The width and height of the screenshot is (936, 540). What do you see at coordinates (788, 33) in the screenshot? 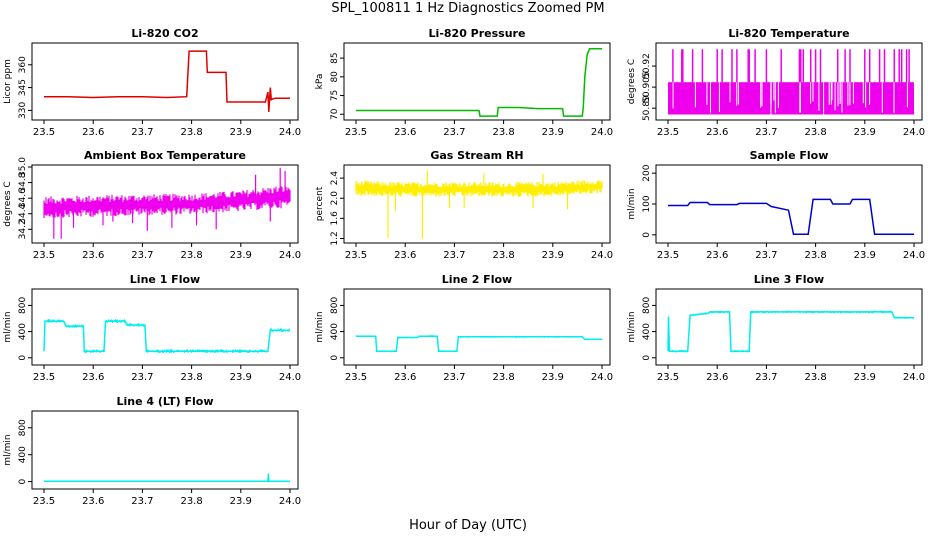
I see `panel-title: Li-820 Temperature` at bounding box center [788, 33].